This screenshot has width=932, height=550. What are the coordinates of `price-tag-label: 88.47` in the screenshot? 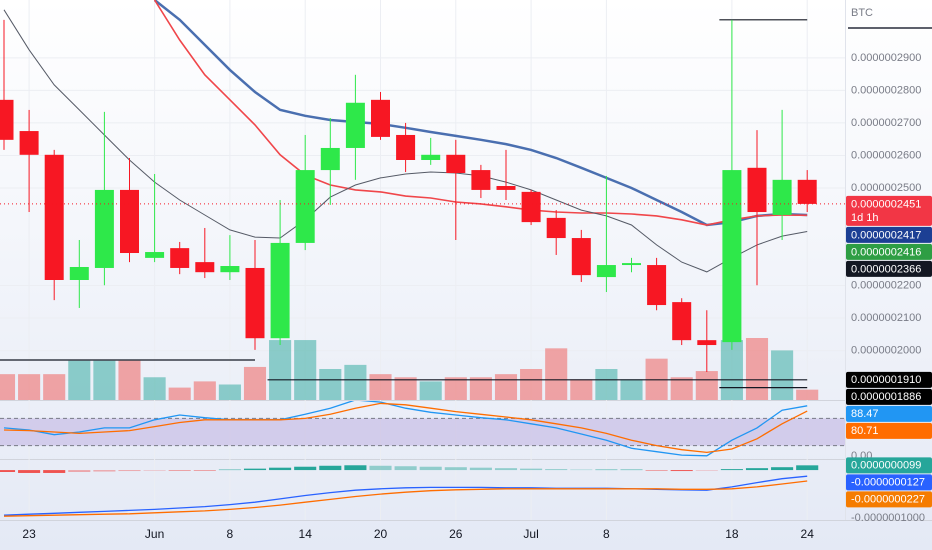 It's located at (865, 414).